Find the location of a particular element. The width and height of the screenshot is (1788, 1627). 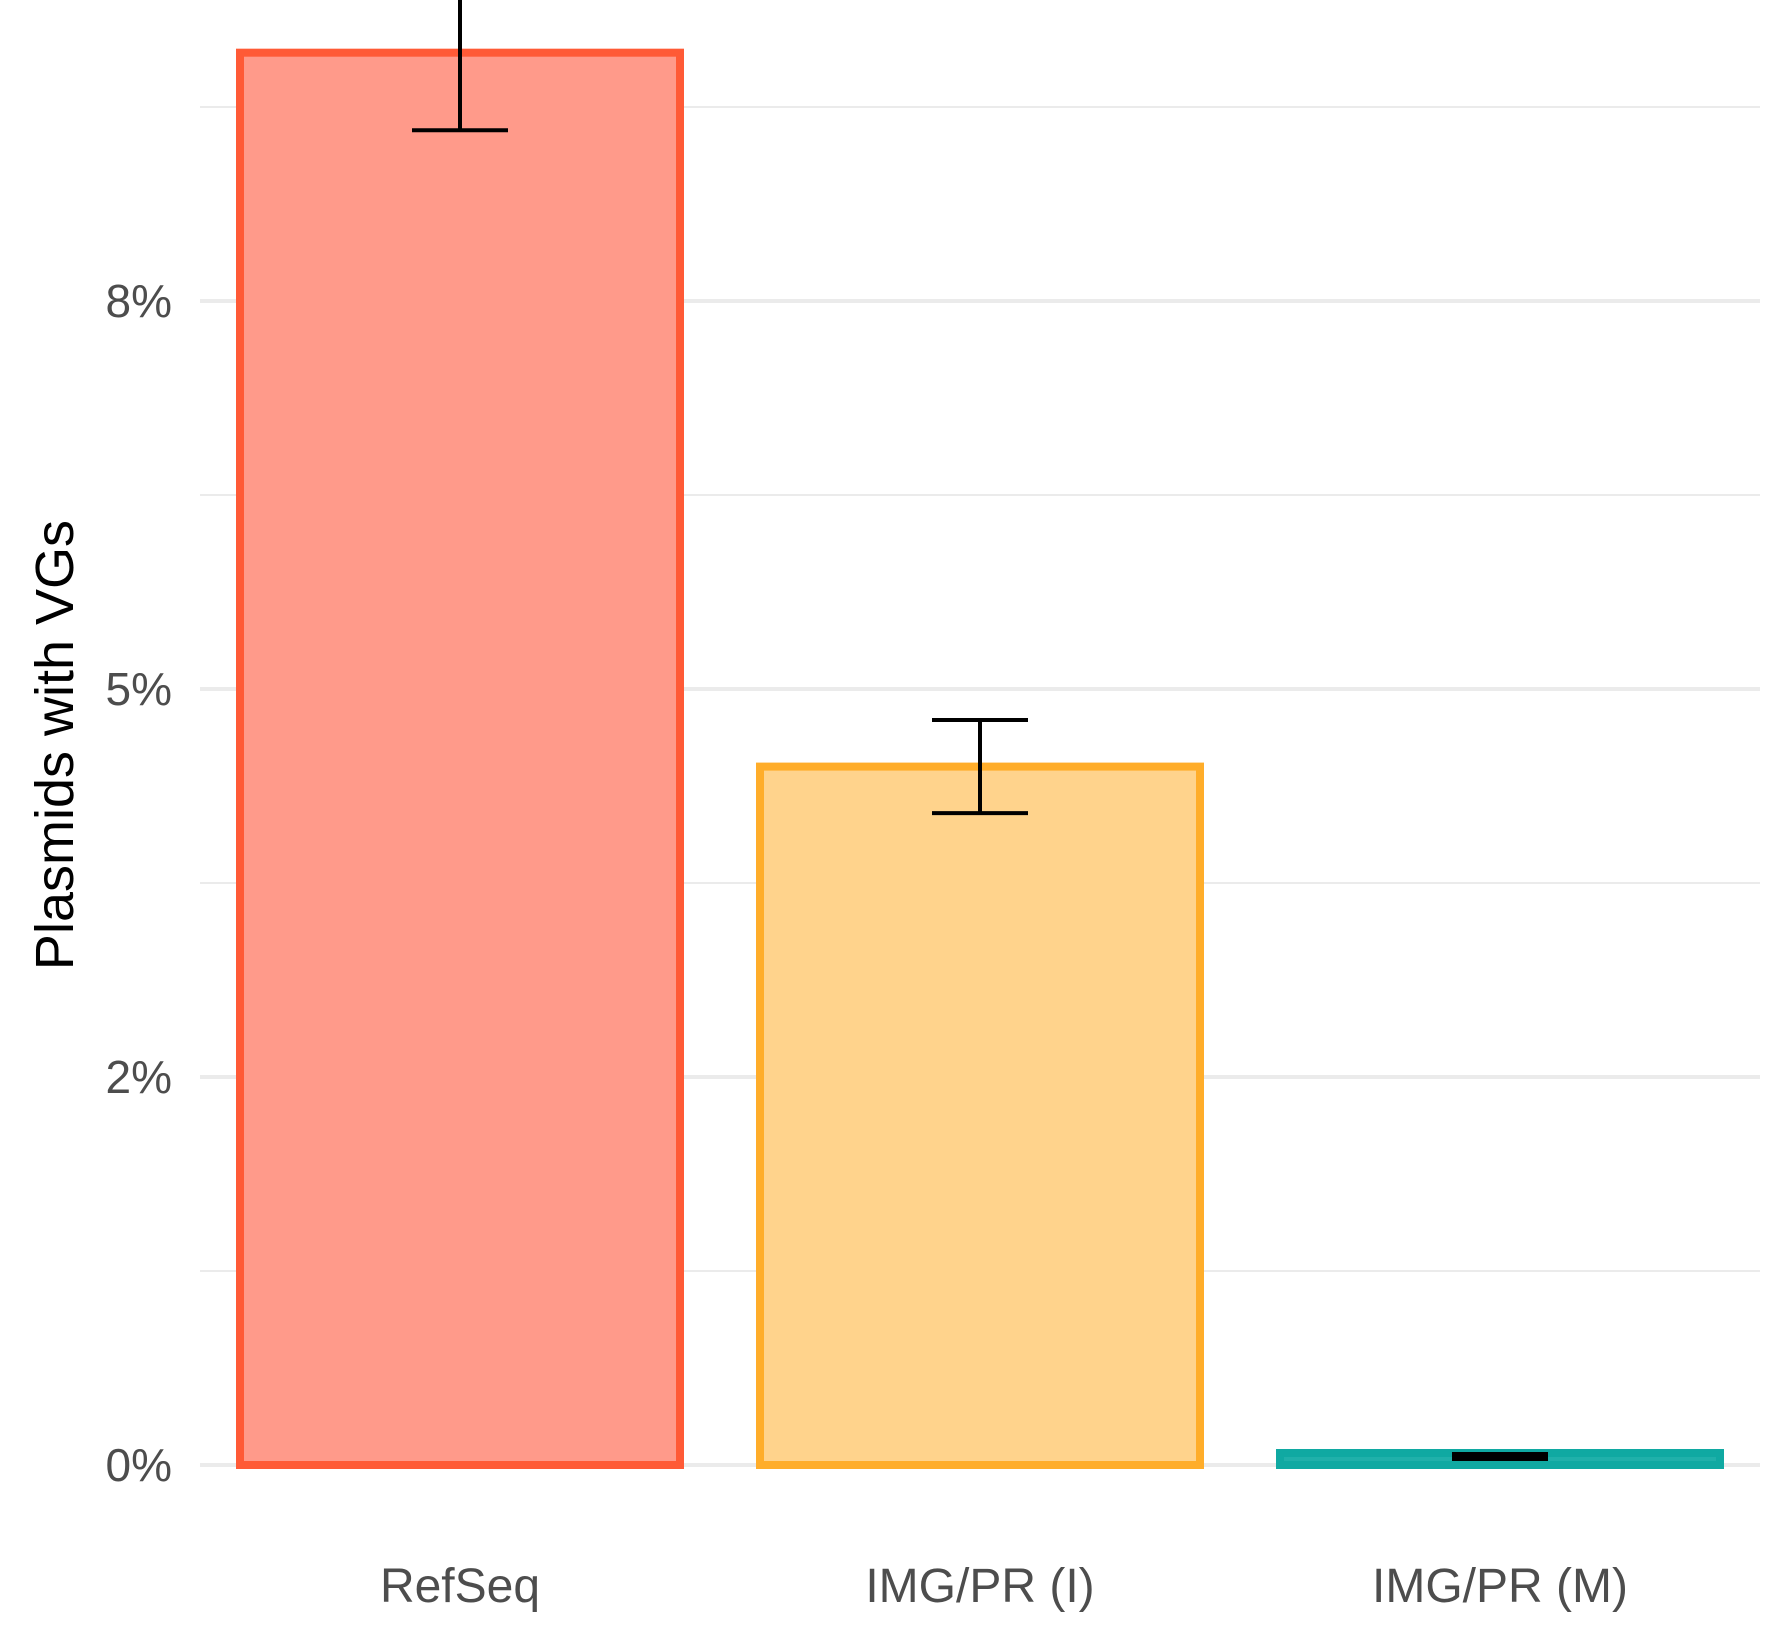

x-tick-label: RefSeq is located at coordinates (460, 1586).